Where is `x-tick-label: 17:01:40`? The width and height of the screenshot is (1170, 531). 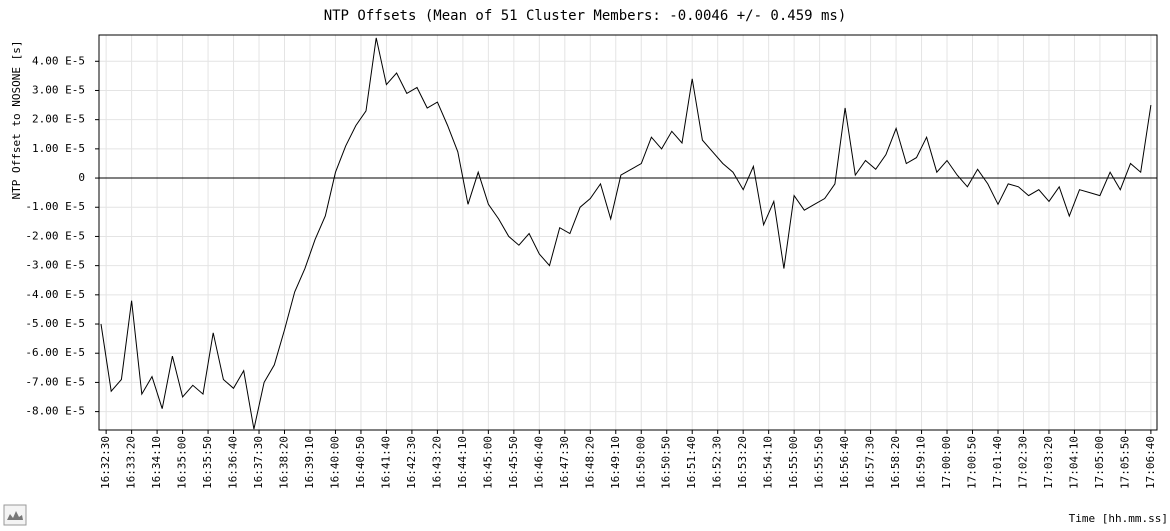
x-tick-label: 17:01:40 is located at coordinates (997, 462).